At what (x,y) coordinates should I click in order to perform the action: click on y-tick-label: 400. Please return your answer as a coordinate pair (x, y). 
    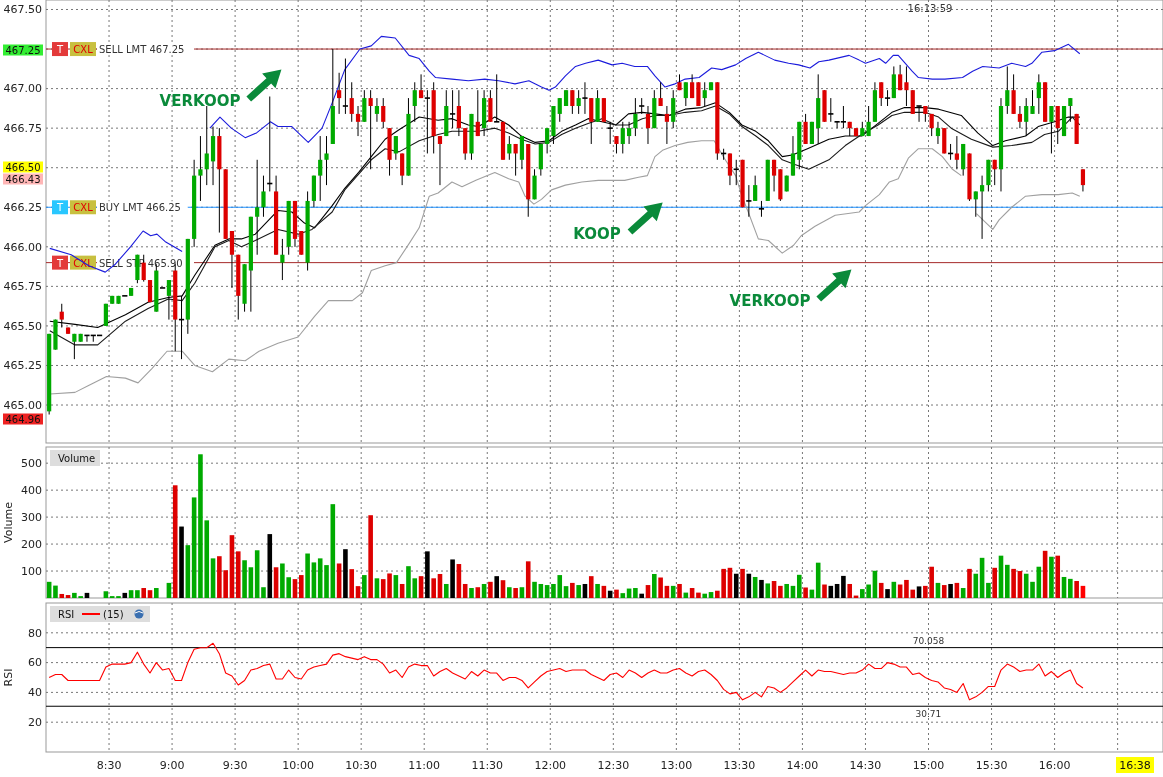
    Looking at the image, I should click on (31, 490).